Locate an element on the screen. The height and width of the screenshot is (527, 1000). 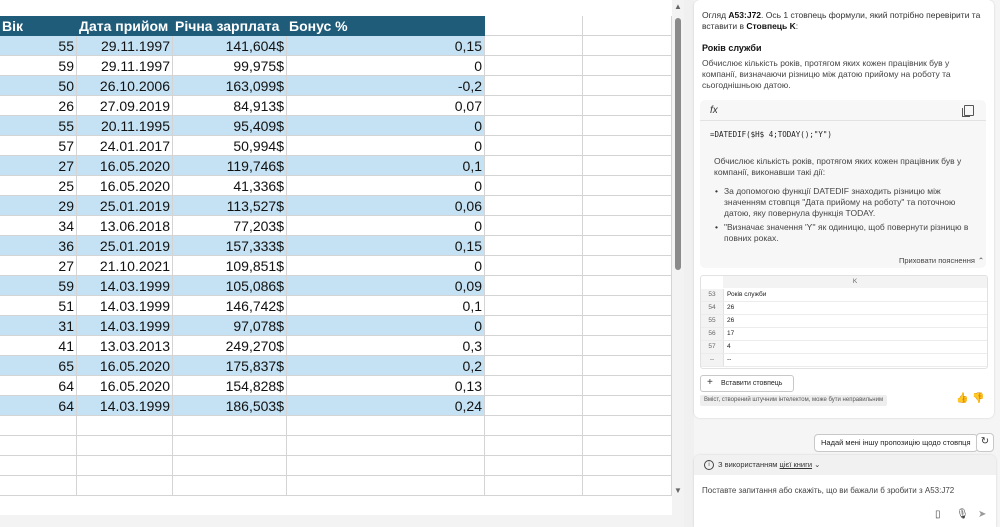
cell: 29 is located at coordinates (38, 206).